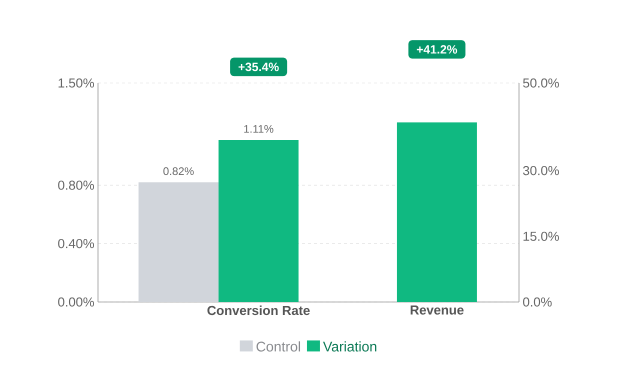  What do you see at coordinates (76, 302) in the screenshot?
I see `y-tick-label: 0.00%` at bounding box center [76, 302].